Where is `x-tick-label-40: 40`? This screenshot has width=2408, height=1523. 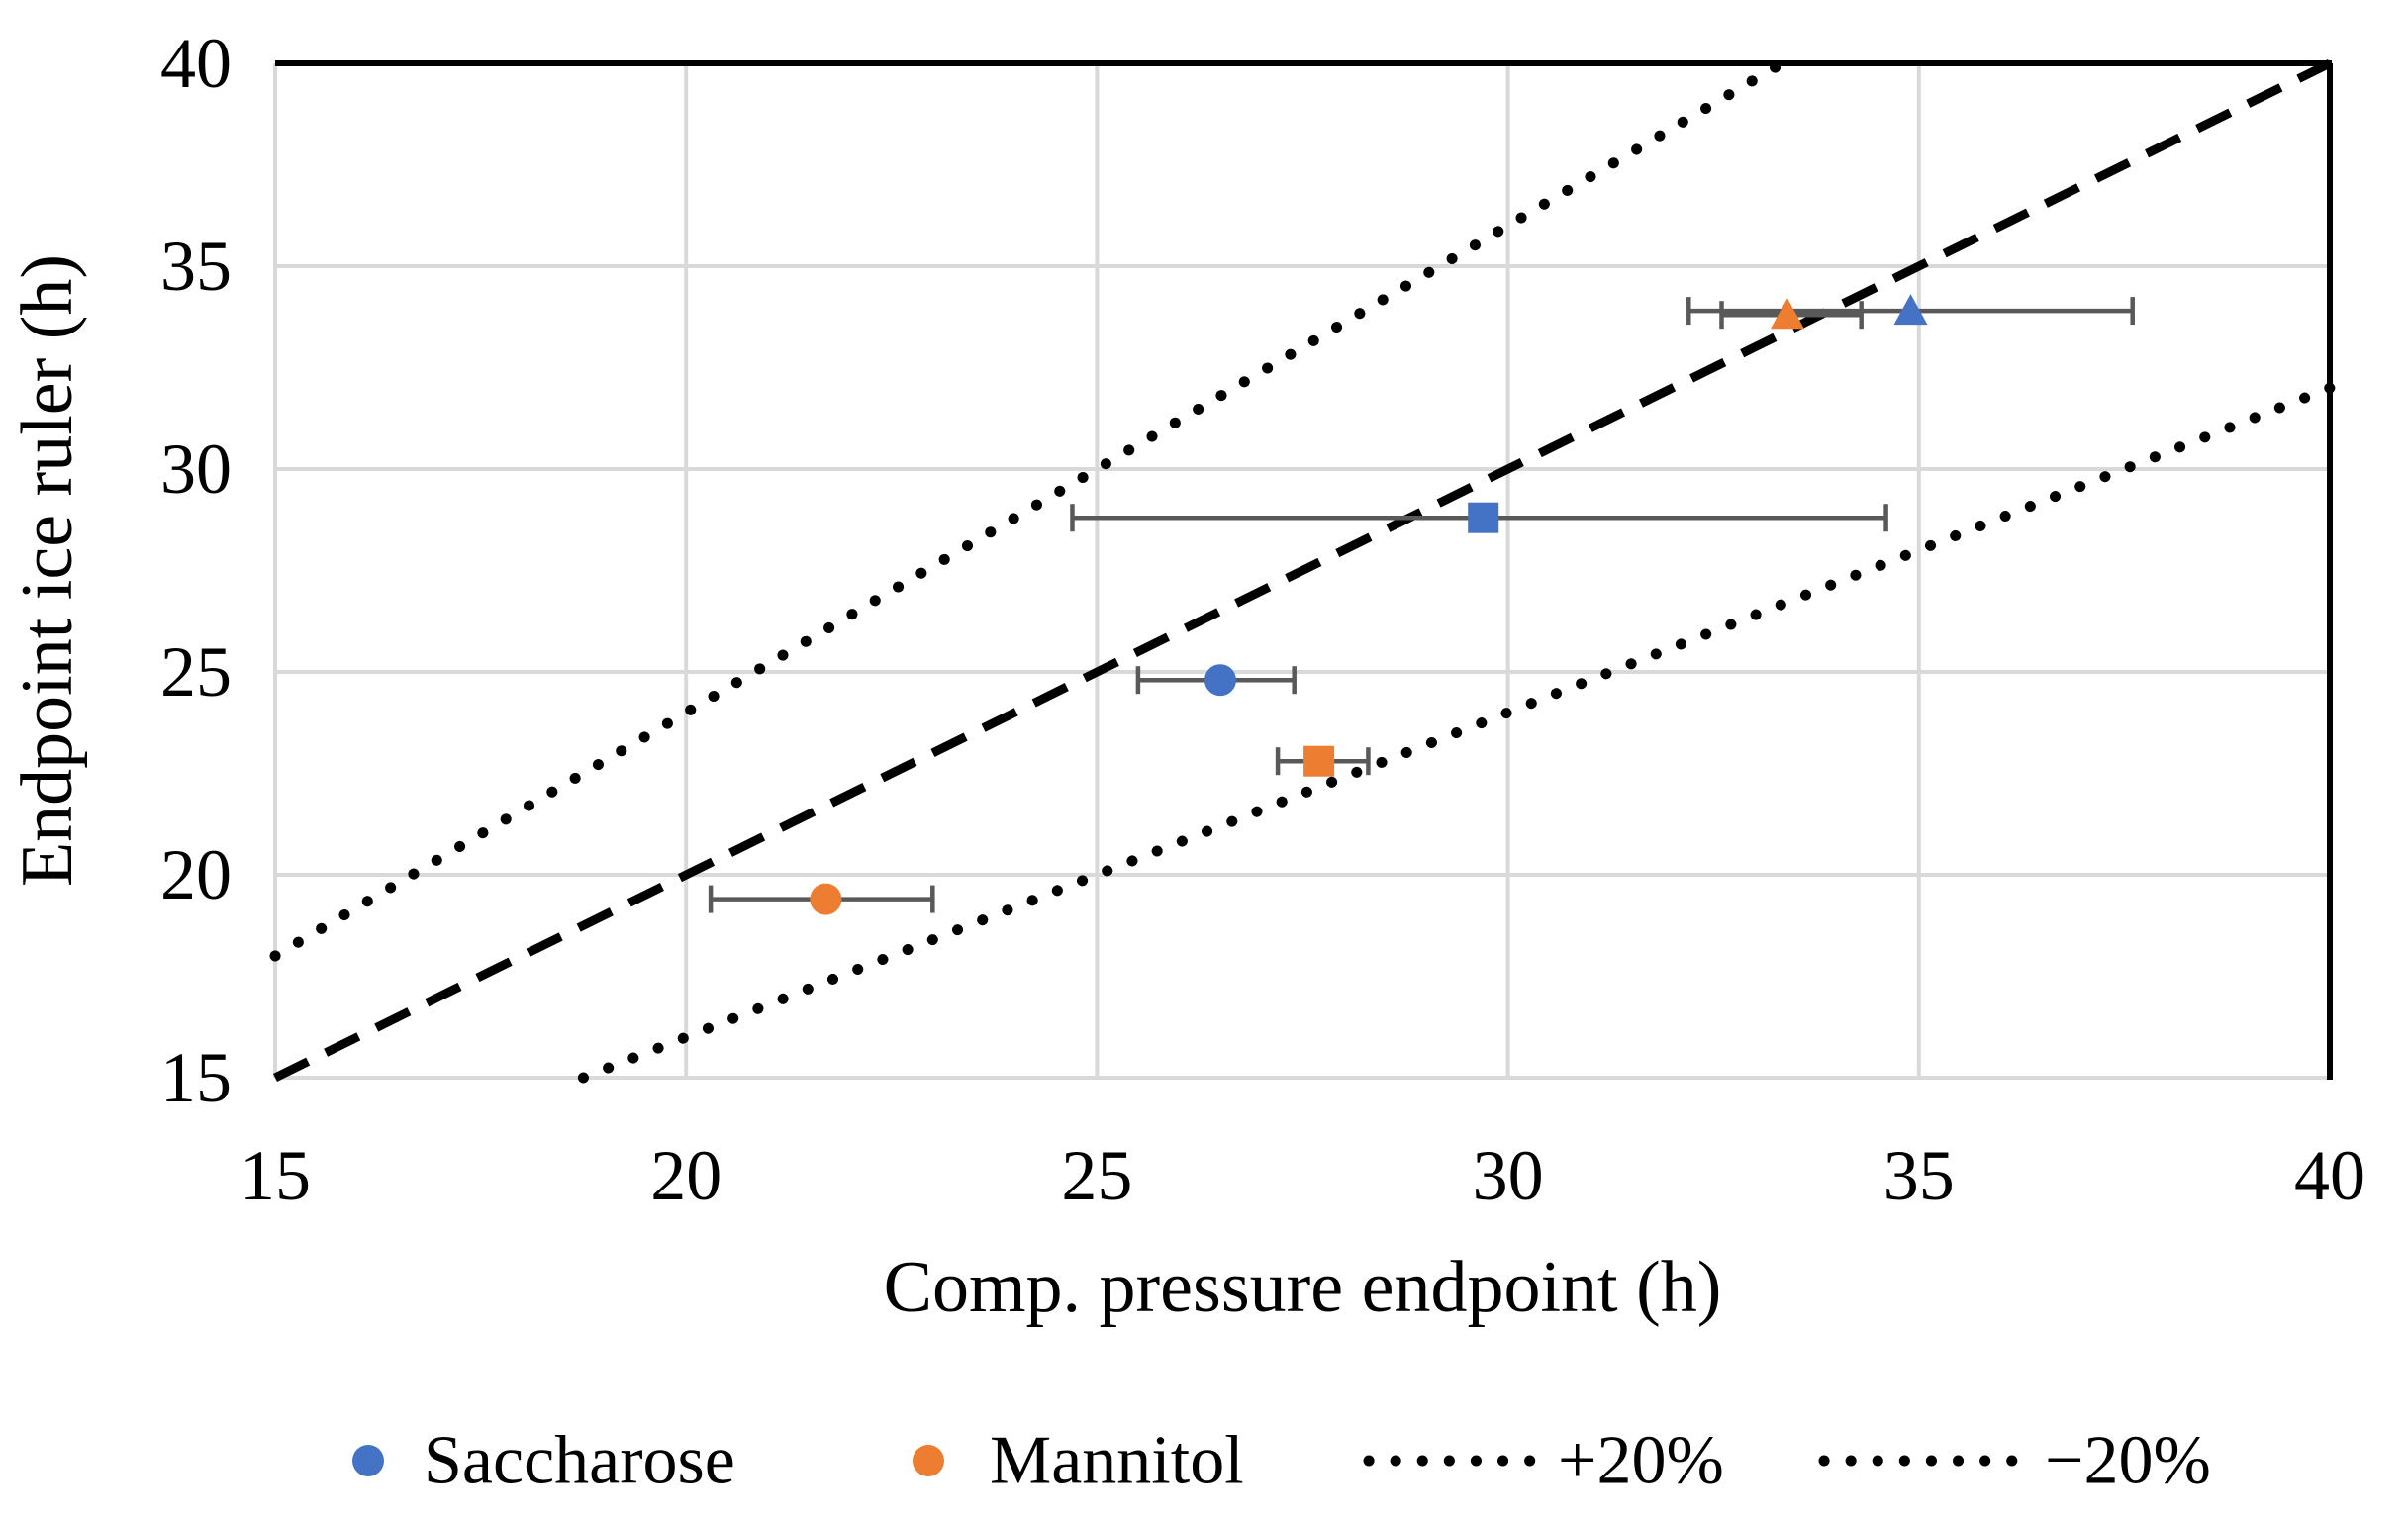
x-tick-label-40: 40 is located at coordinates (2329, 1176).